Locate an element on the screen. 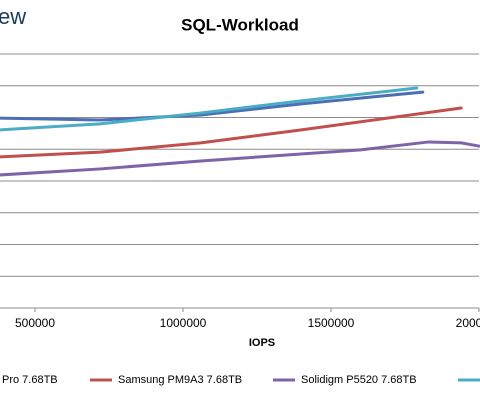 Image resolution: width=480 pixels, height=401 pixels. logo: ew is located at coordinates (13, 16).